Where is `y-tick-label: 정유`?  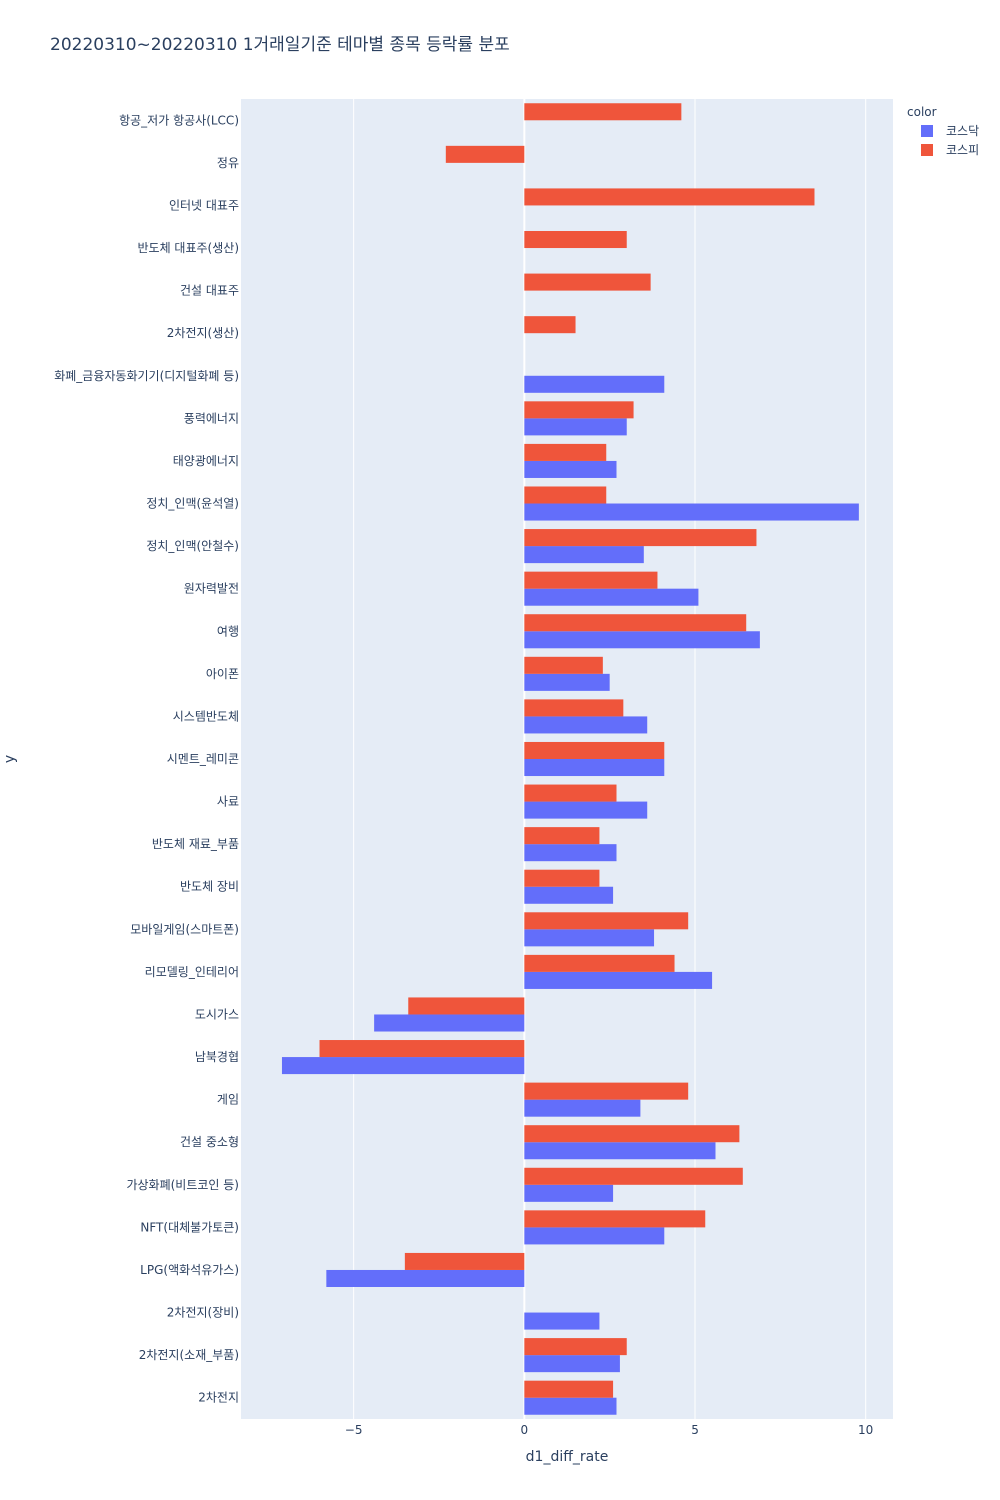
y-tick-label: 정유 is located at coordinates (228, 163).